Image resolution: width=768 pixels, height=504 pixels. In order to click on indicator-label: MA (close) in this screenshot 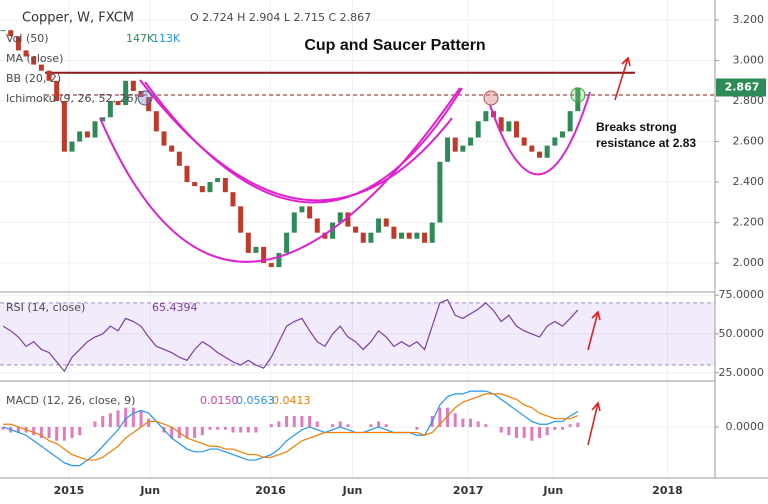, I will do `click(34, 58)`.